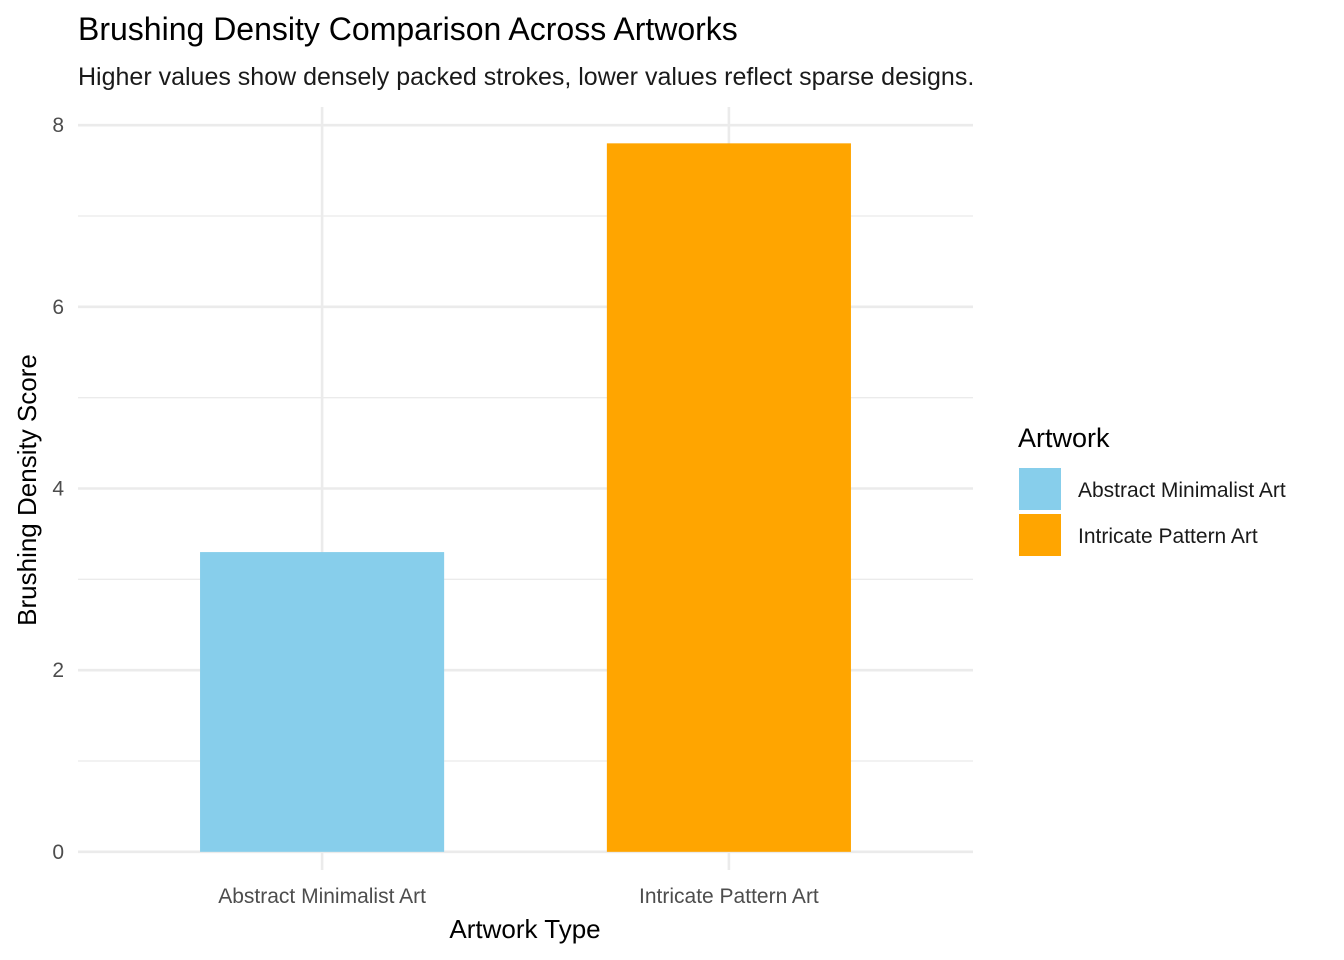  I want to click on legend-label: Intricate Pattern Art, so click(1168, 536).